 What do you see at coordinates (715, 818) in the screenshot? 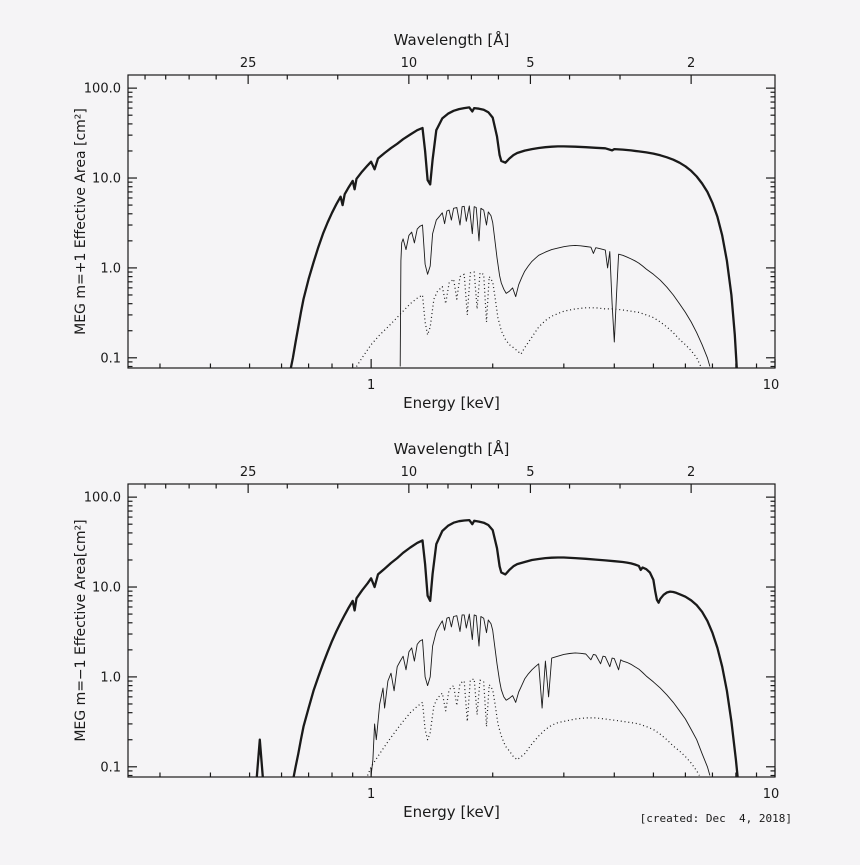
I see `created-note: [created: Dec 4, 2018]` at bounding box center [715, 818].